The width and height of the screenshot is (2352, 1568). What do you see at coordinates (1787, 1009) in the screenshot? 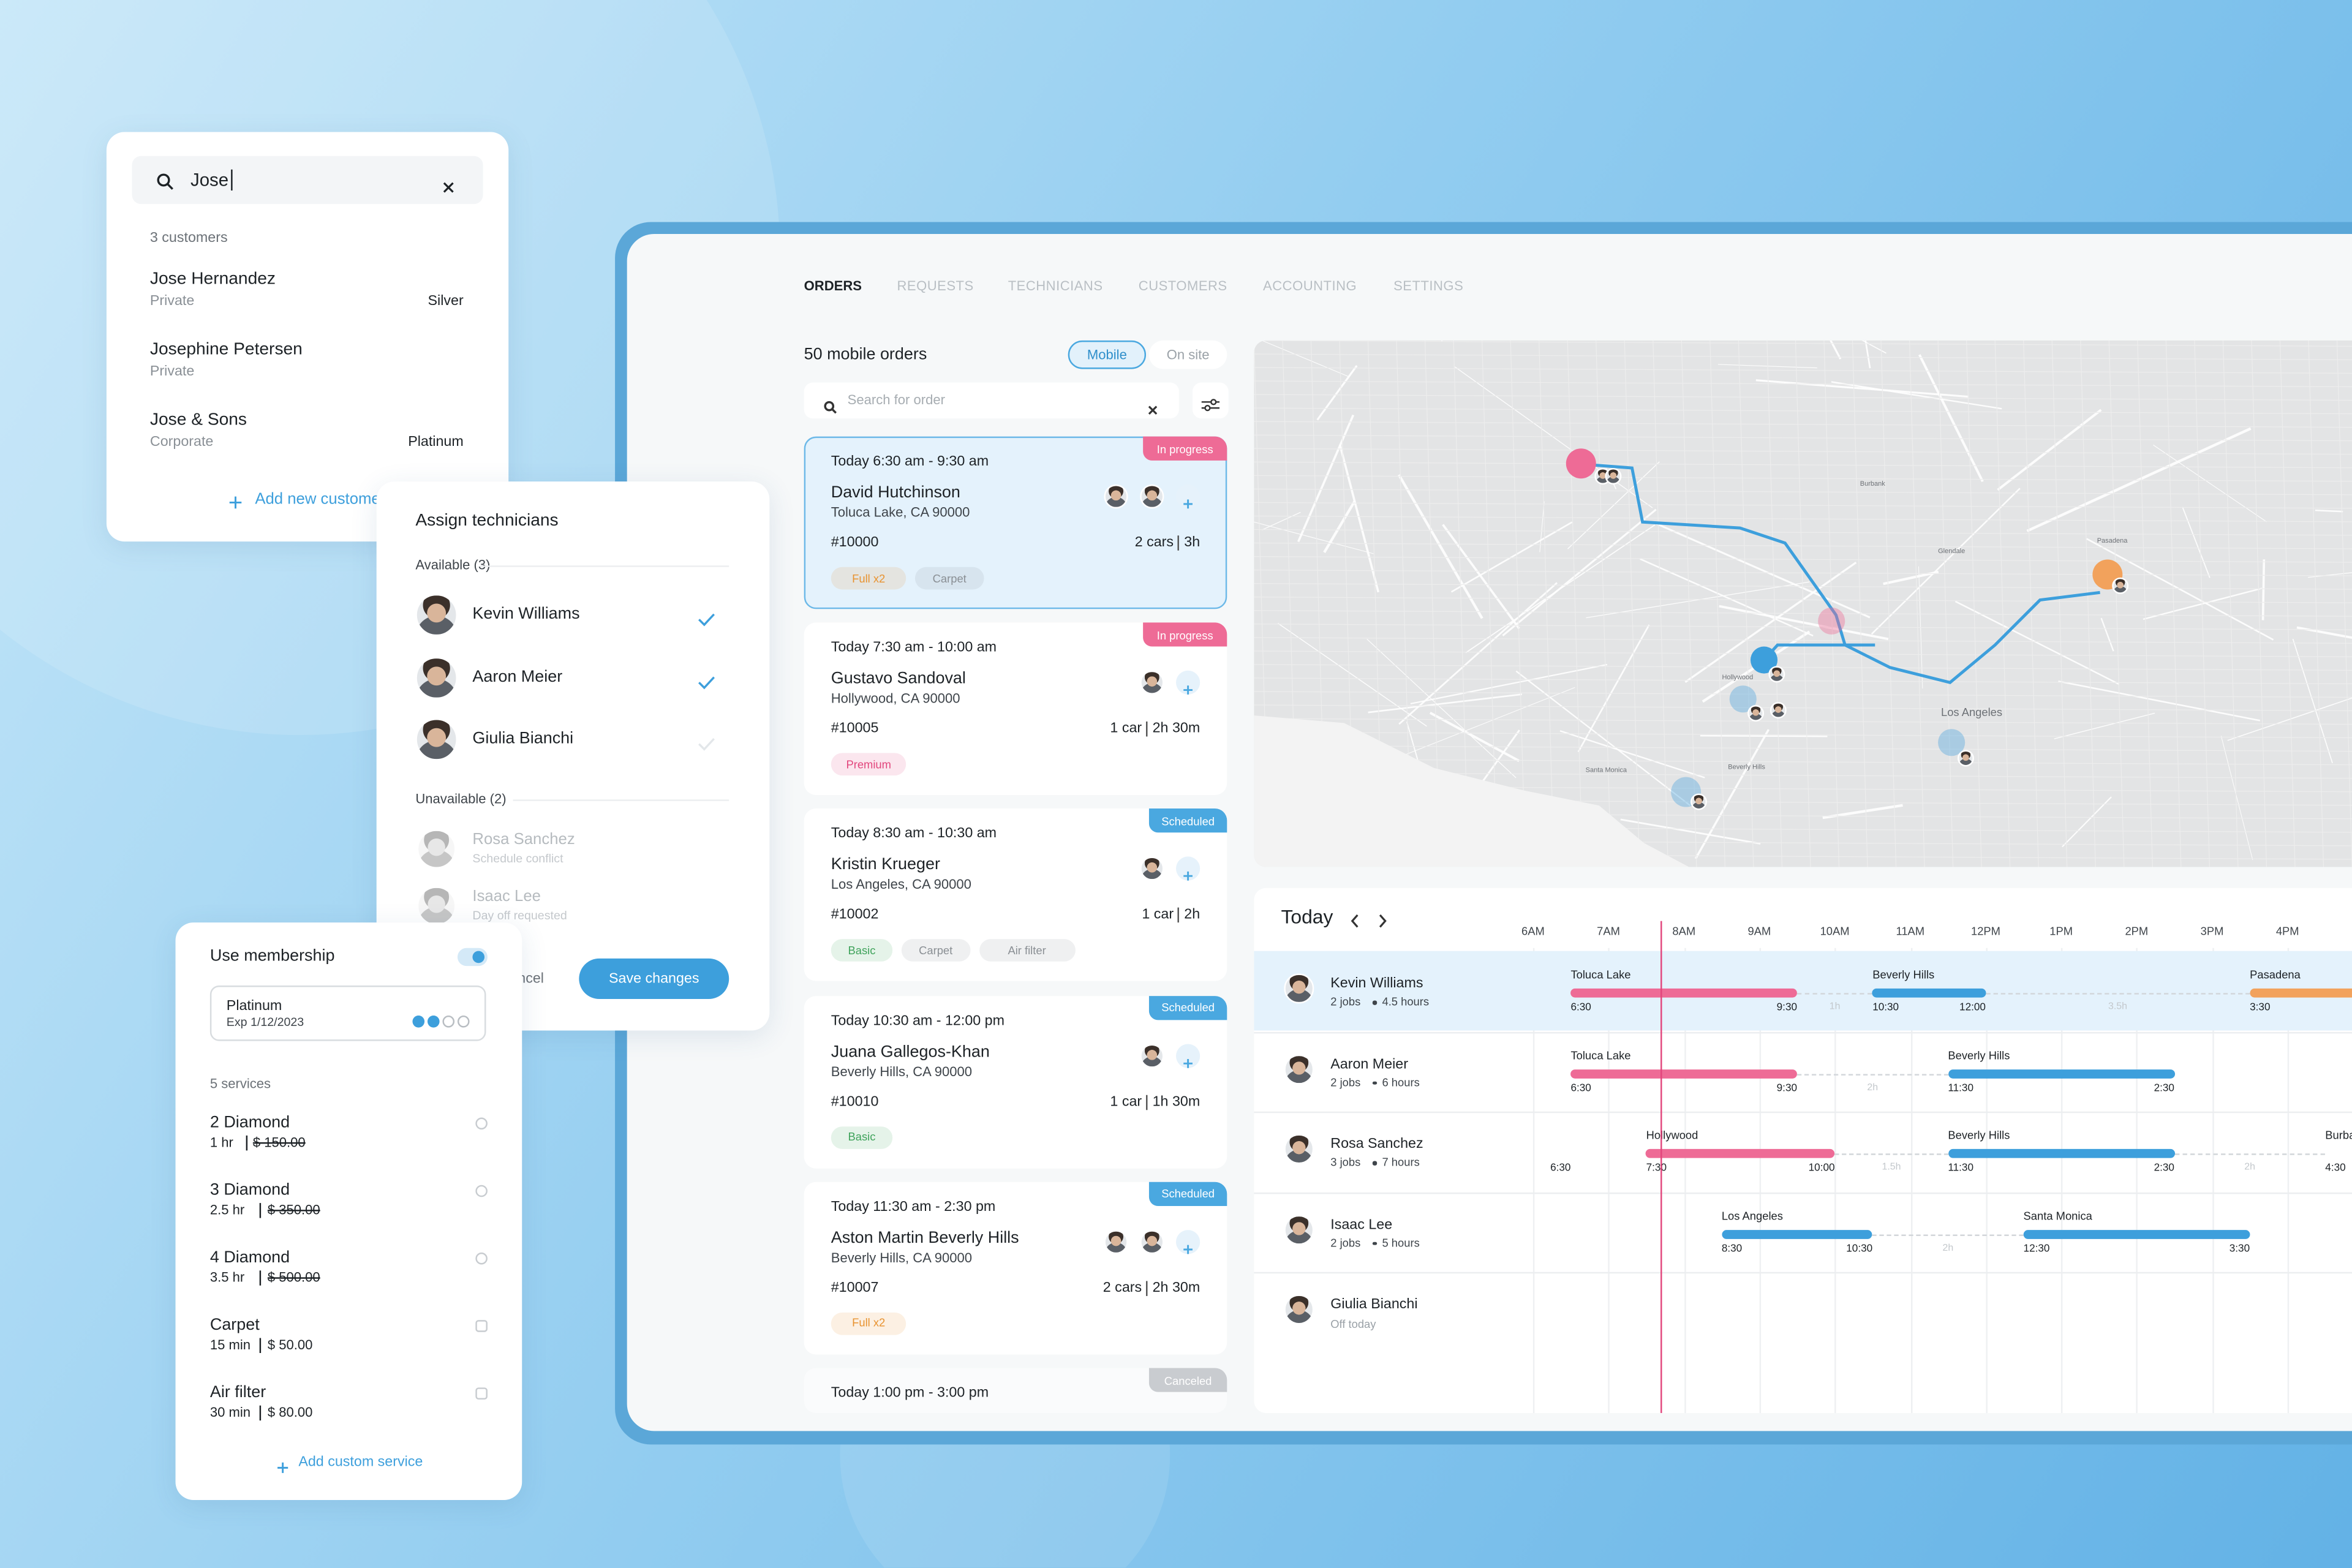
I see `job-end: 9:30` at bounding box center [1787, 1009].